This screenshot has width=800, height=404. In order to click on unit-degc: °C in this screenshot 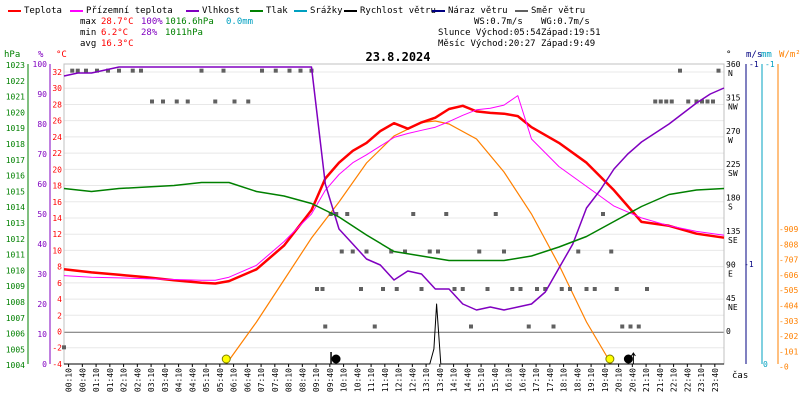, I will do `click(61, 55)`.